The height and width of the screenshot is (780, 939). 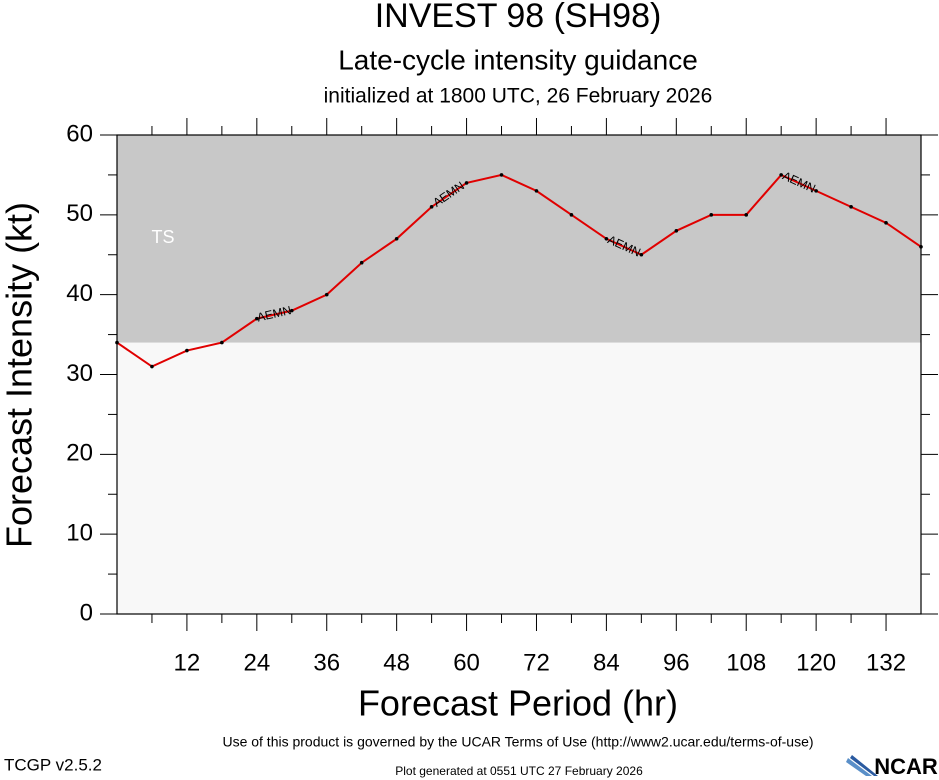 What do you see at coordinates (906, 766) in the screenshot?
I see `logo: NCAR` at bounding box center [906, 766].